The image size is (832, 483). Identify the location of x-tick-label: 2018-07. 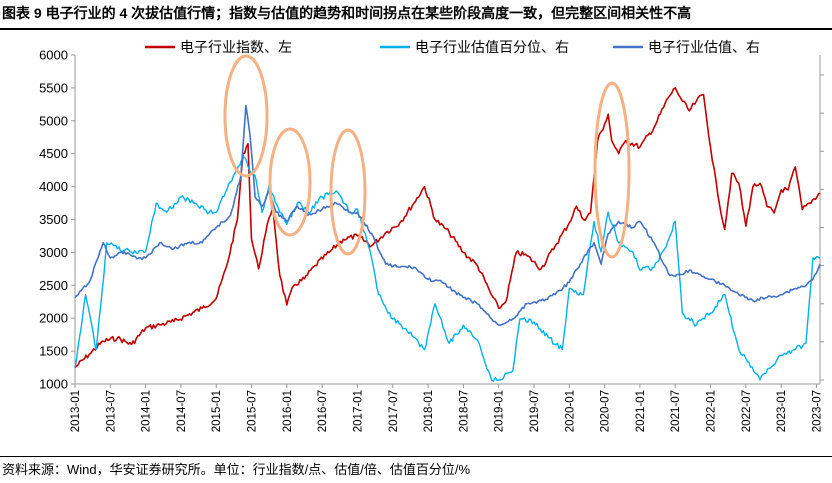
(464, 411).